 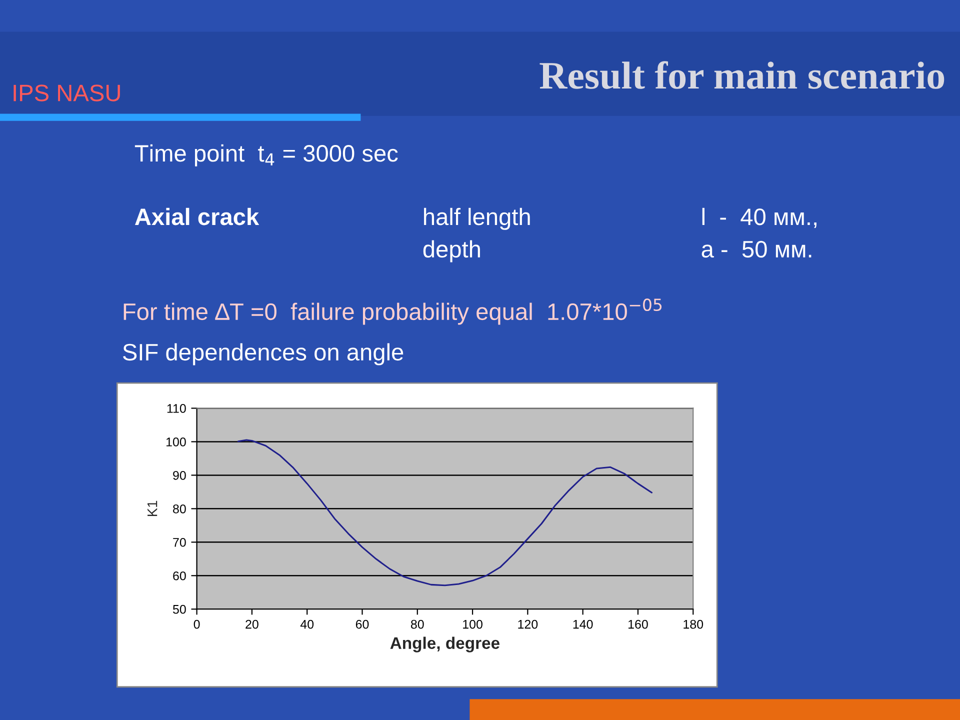 What do you see at coordinates (451, 251) in the screenshot?
I see `text: depth` at bounding box center [451, 251].